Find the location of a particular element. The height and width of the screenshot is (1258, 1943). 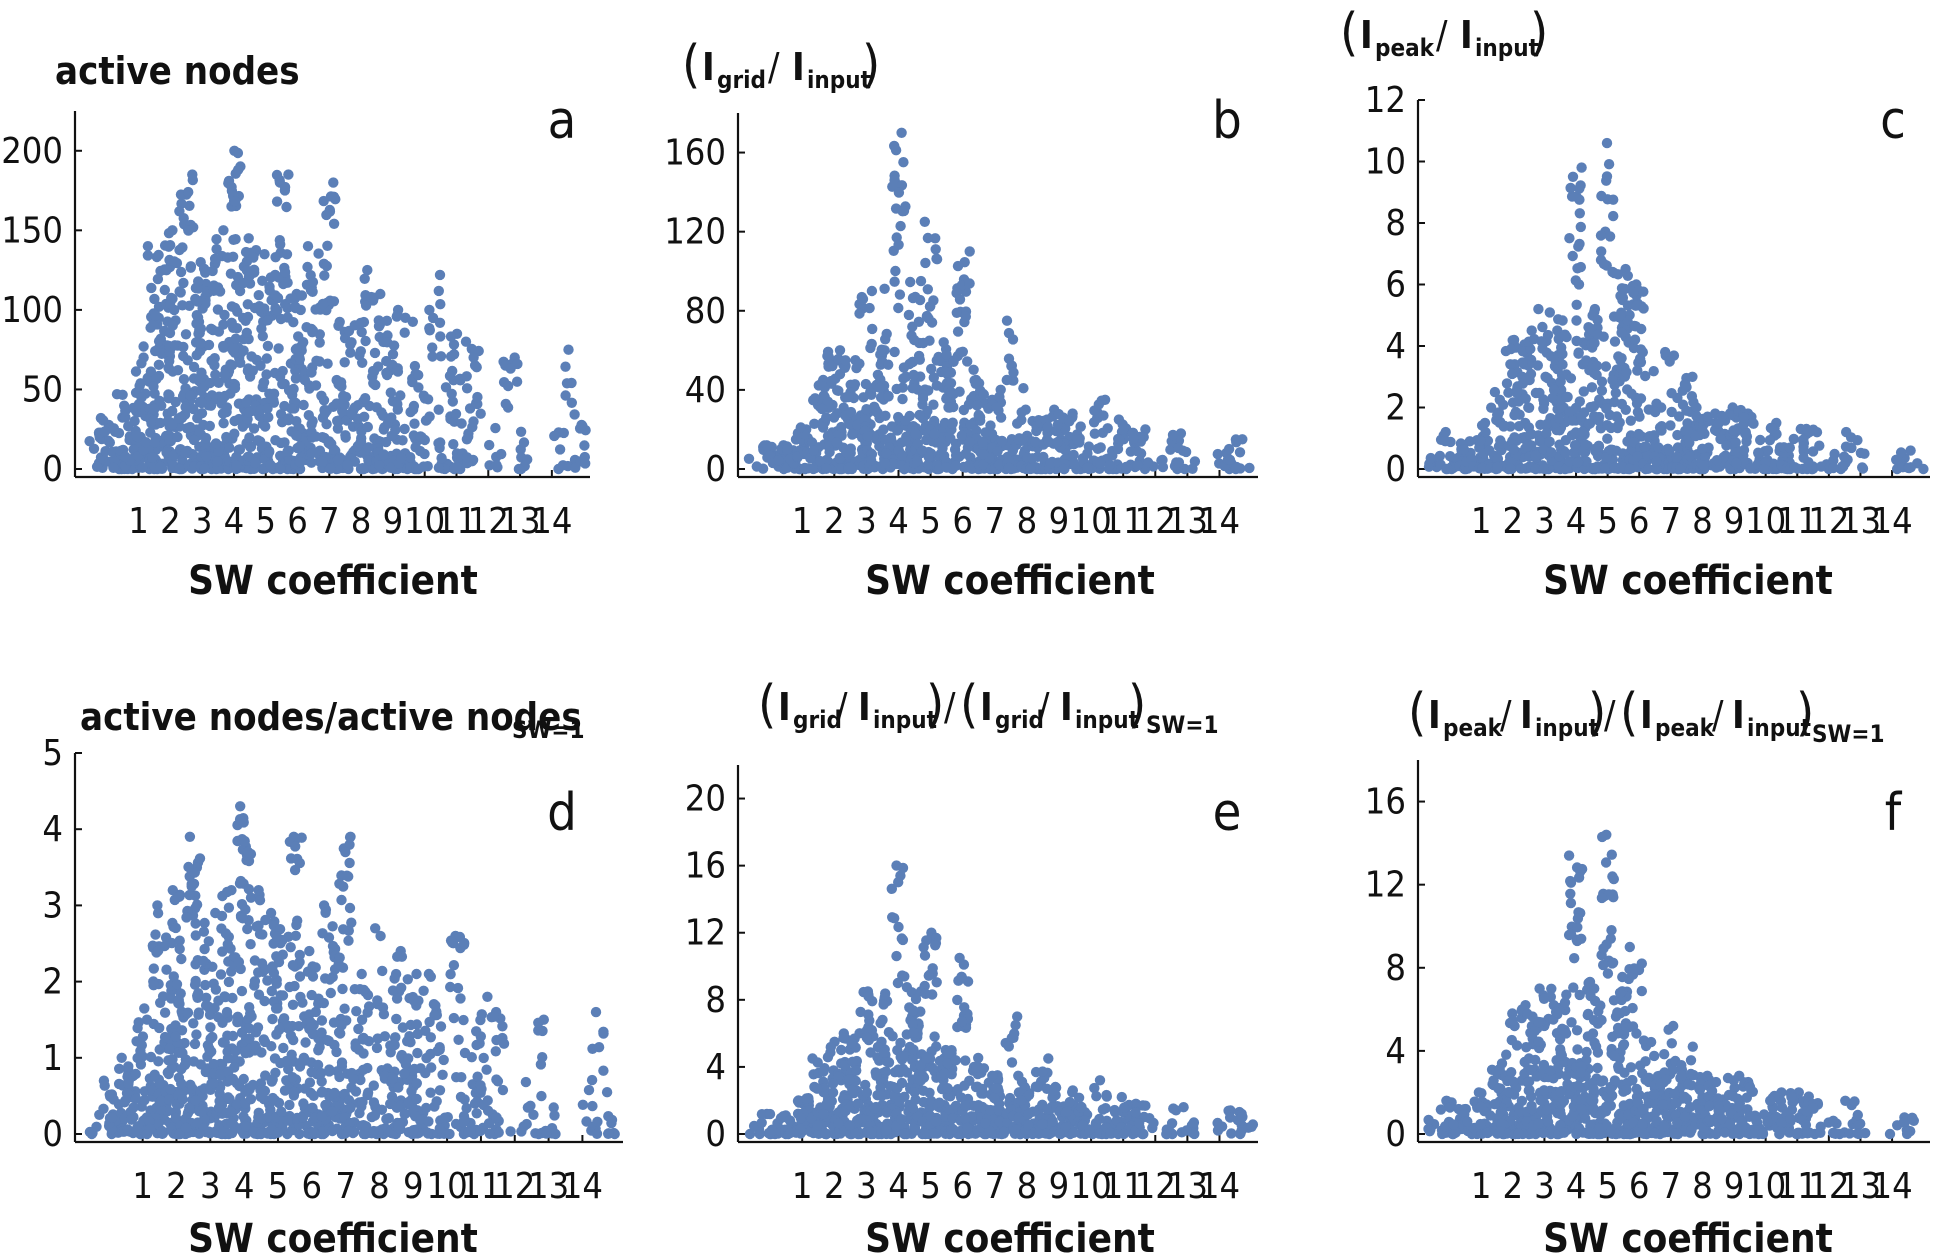

y-tick-label: 16 is located at coordinates (705, 866).